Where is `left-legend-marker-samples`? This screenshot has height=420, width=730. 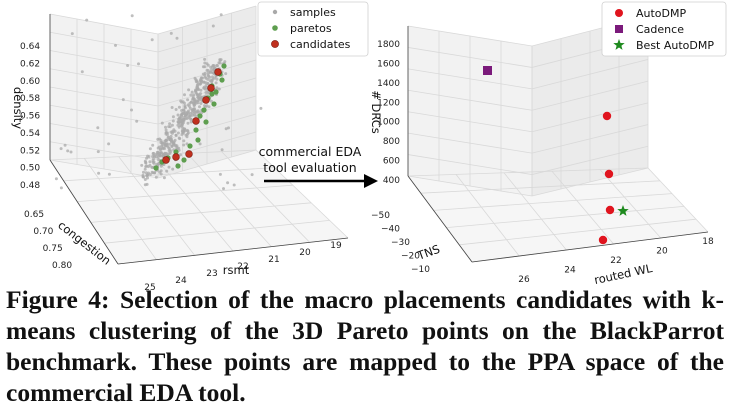 left-legend-marker-samples is located at coordinates (275, 12).